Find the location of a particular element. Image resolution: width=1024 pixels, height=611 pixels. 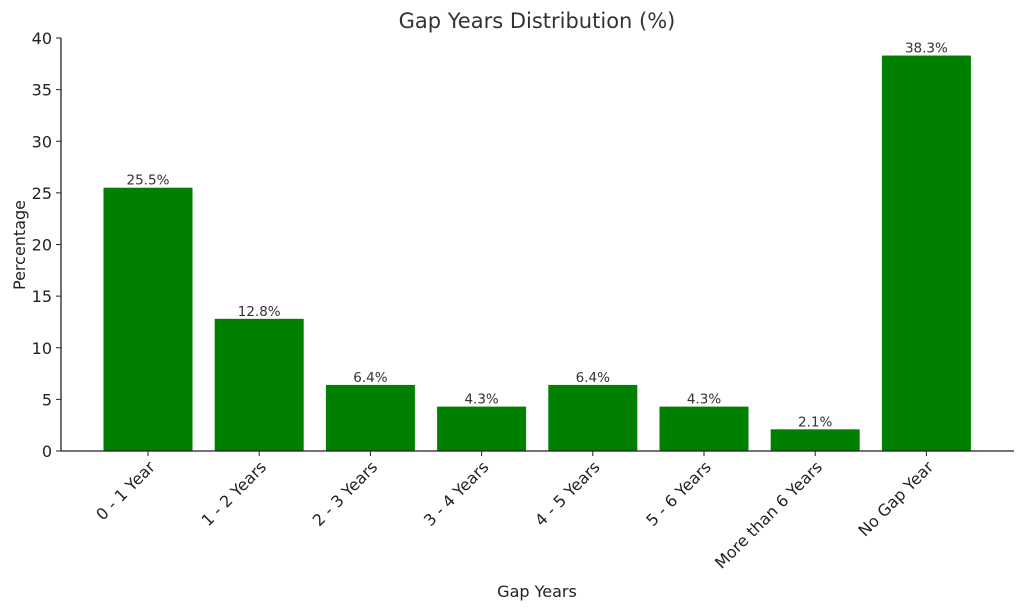

x-tick-label: 0 - 1 Year is located at coordinates (125, 490).